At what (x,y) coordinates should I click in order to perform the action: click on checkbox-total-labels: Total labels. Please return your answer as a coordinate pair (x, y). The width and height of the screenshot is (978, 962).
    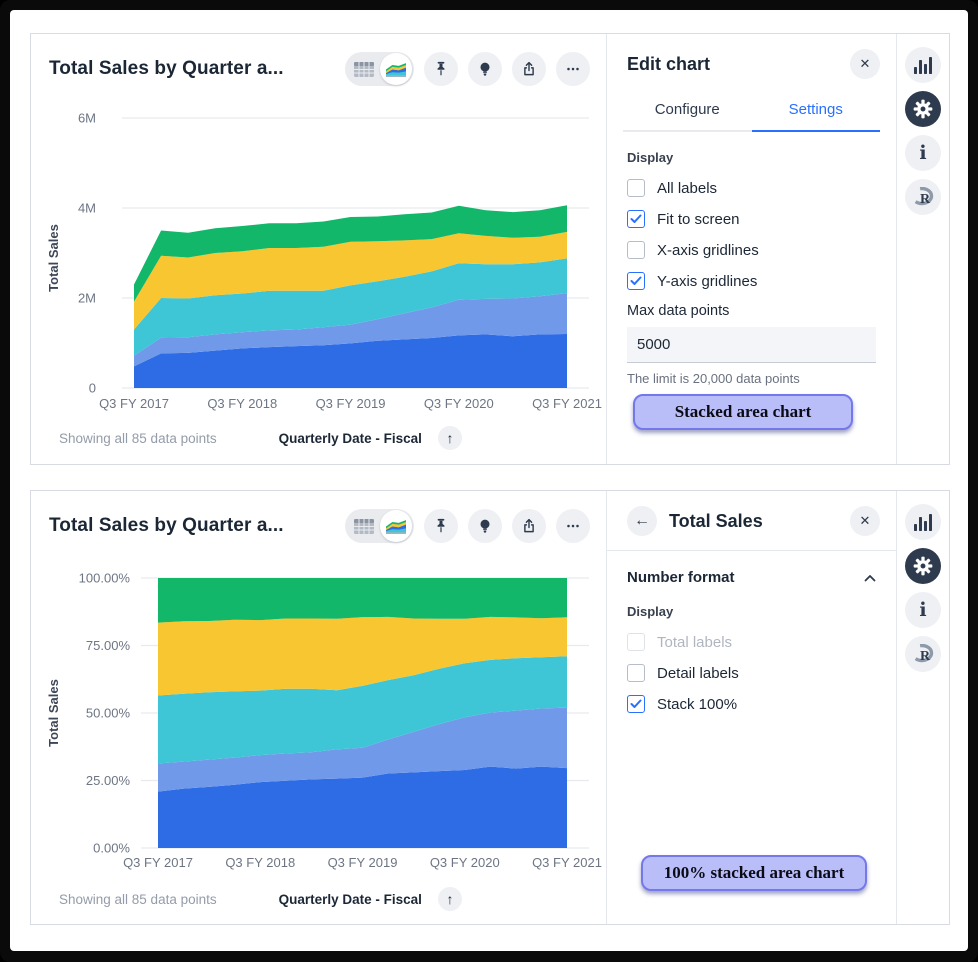
    Looking at the image, I should click on (751, 642).